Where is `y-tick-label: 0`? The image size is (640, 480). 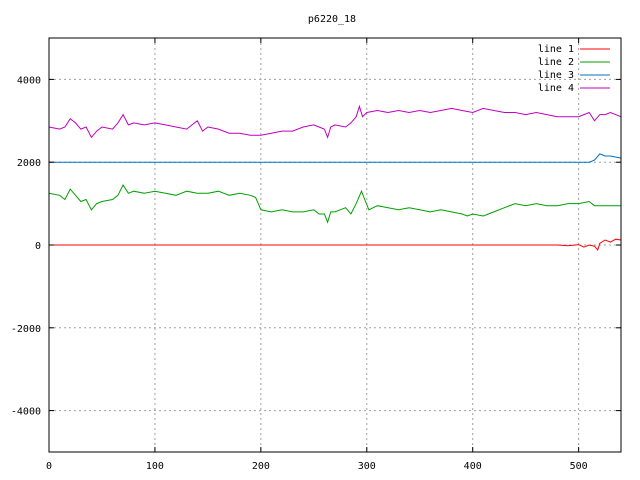
y-tick-label: 0 is located at coordinates (38, 246).